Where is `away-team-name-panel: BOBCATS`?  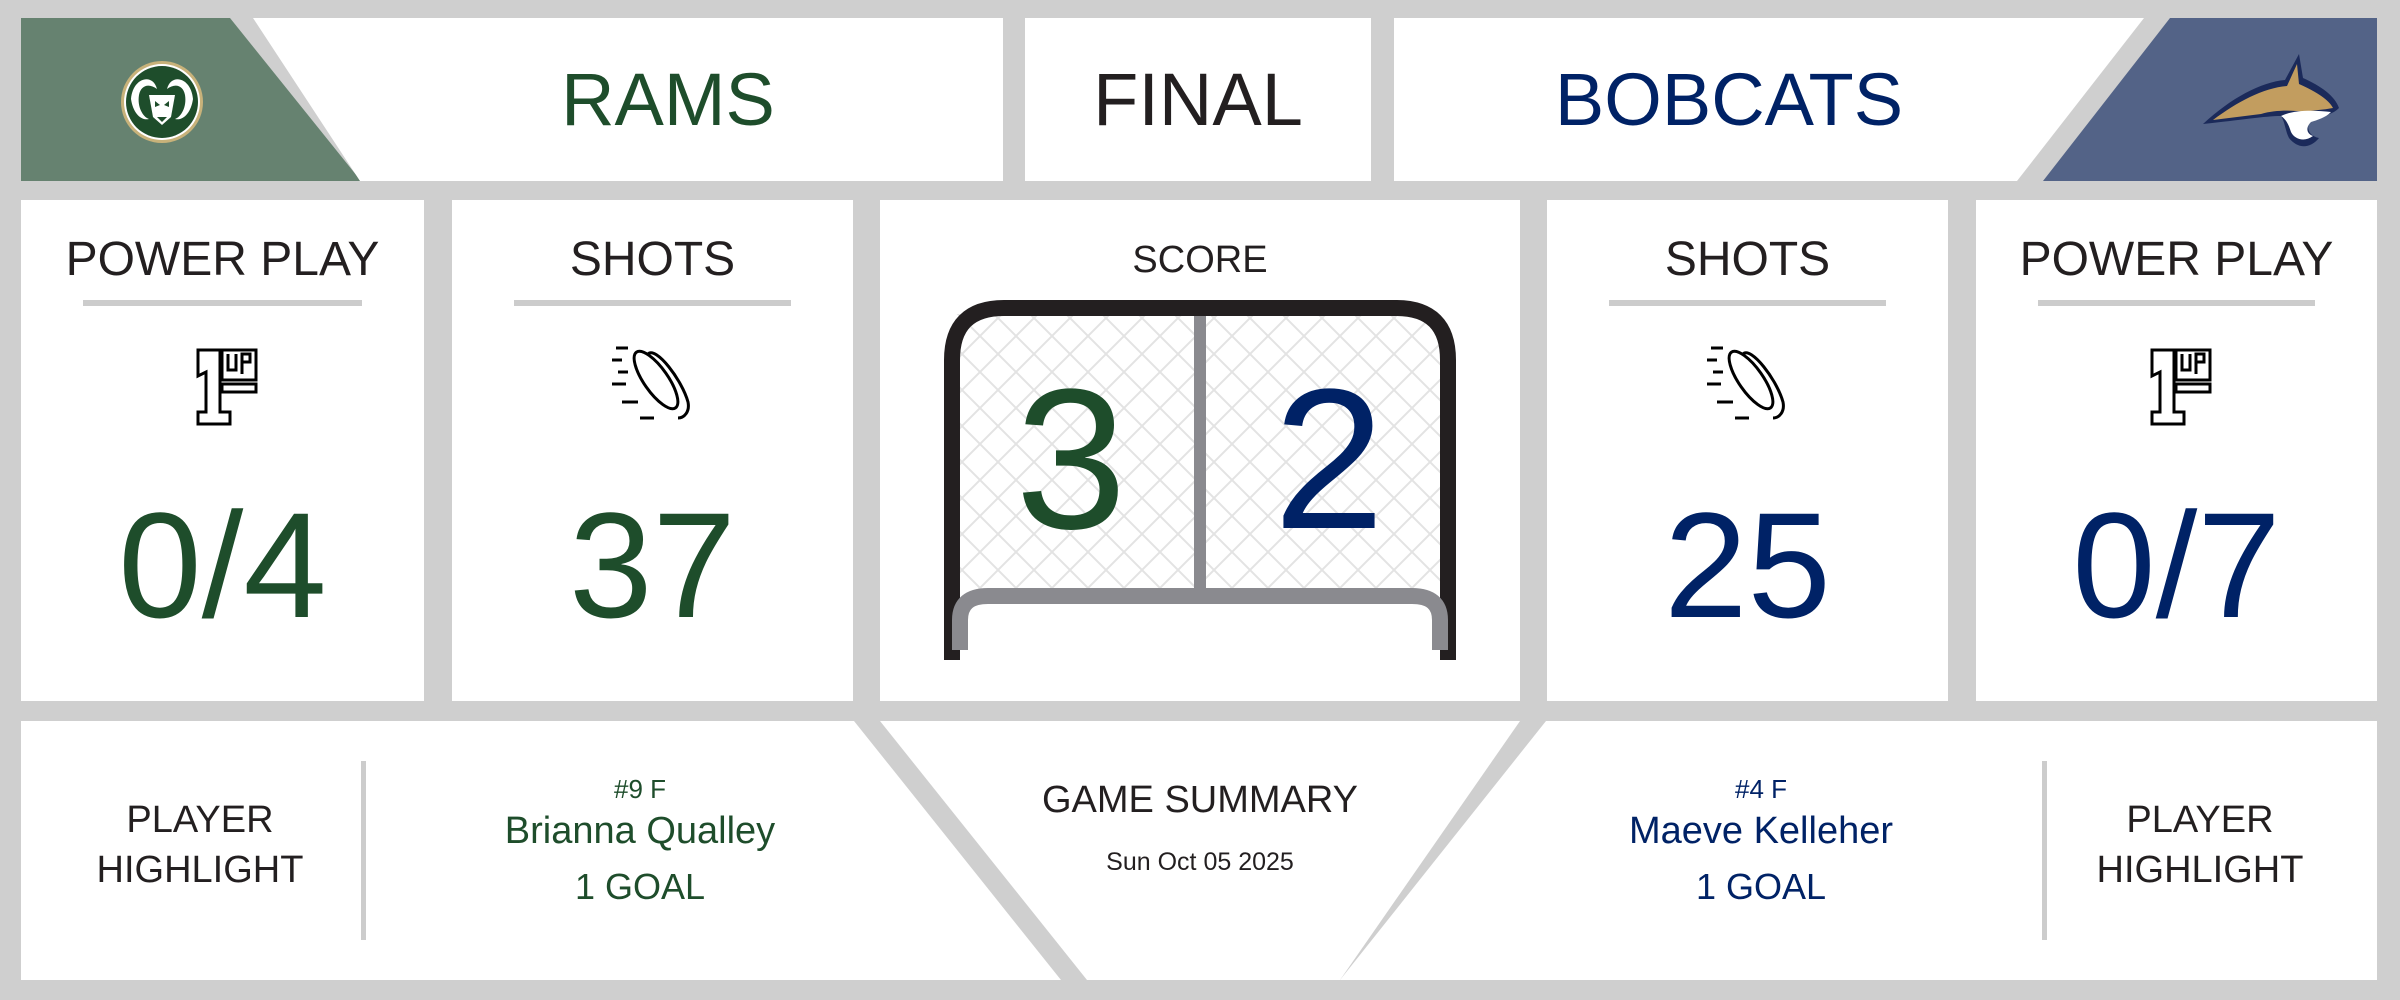 away-team-name-panel: BOBCATS is located at coordinates (1769, 99).